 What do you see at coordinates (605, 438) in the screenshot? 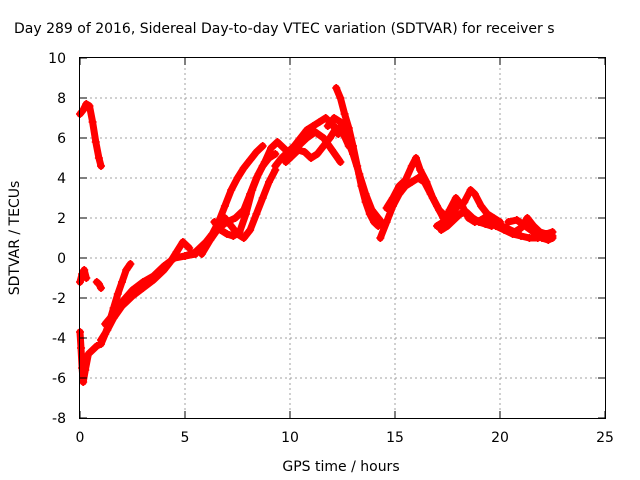
I see `x-tick-label: 25` at bounding box center [605, 438].